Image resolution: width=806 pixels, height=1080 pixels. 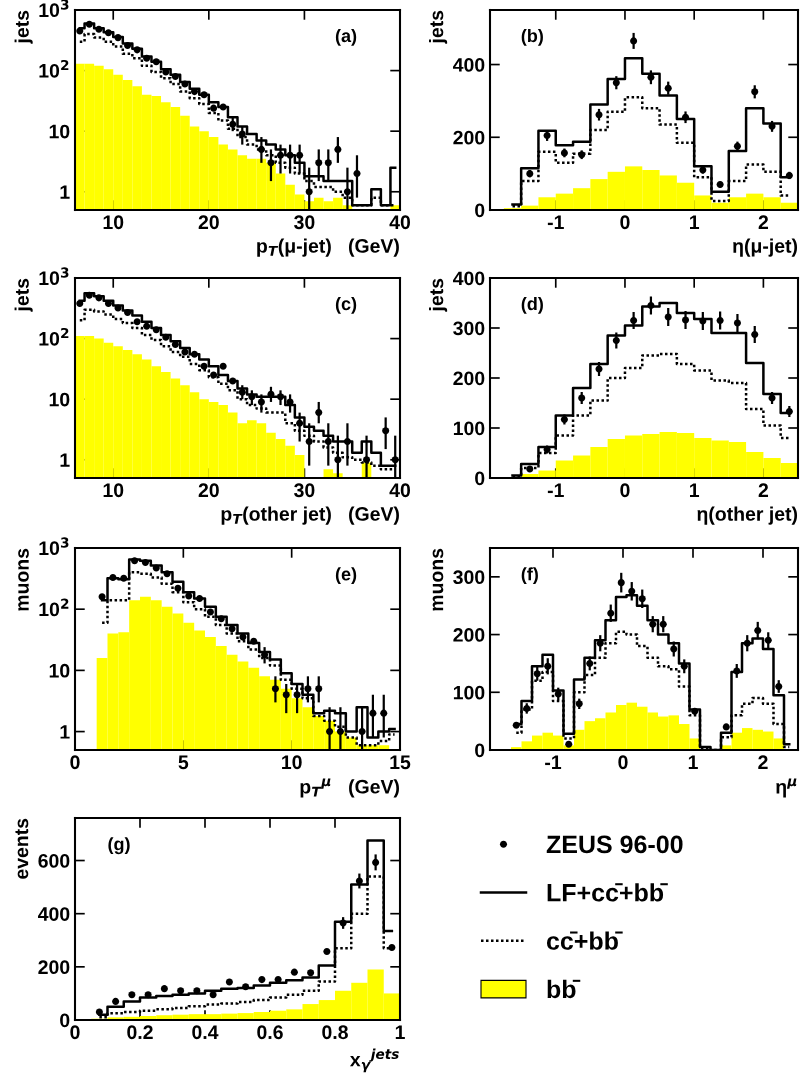 What do you see at coordinates (335, 1032) in the screenshot?
I see `x-tick-label: 0.8` at bounding box center [335, 1032].